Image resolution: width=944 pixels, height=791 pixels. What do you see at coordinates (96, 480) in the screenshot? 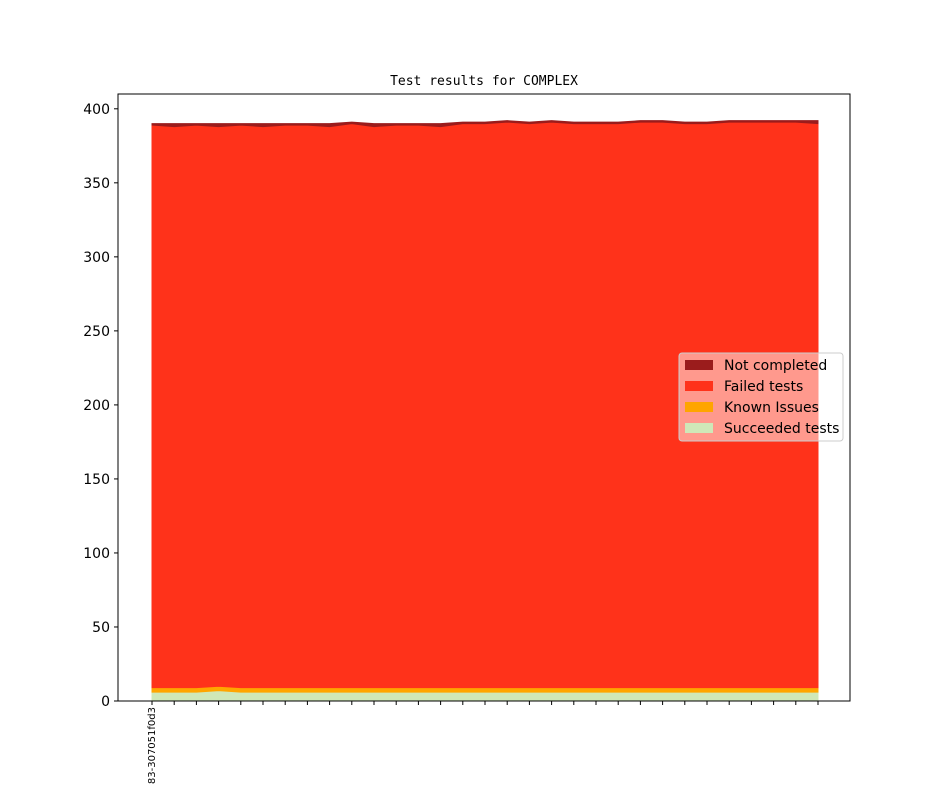
I see `y-tick-label: 150` at bounding box center [96, 480].